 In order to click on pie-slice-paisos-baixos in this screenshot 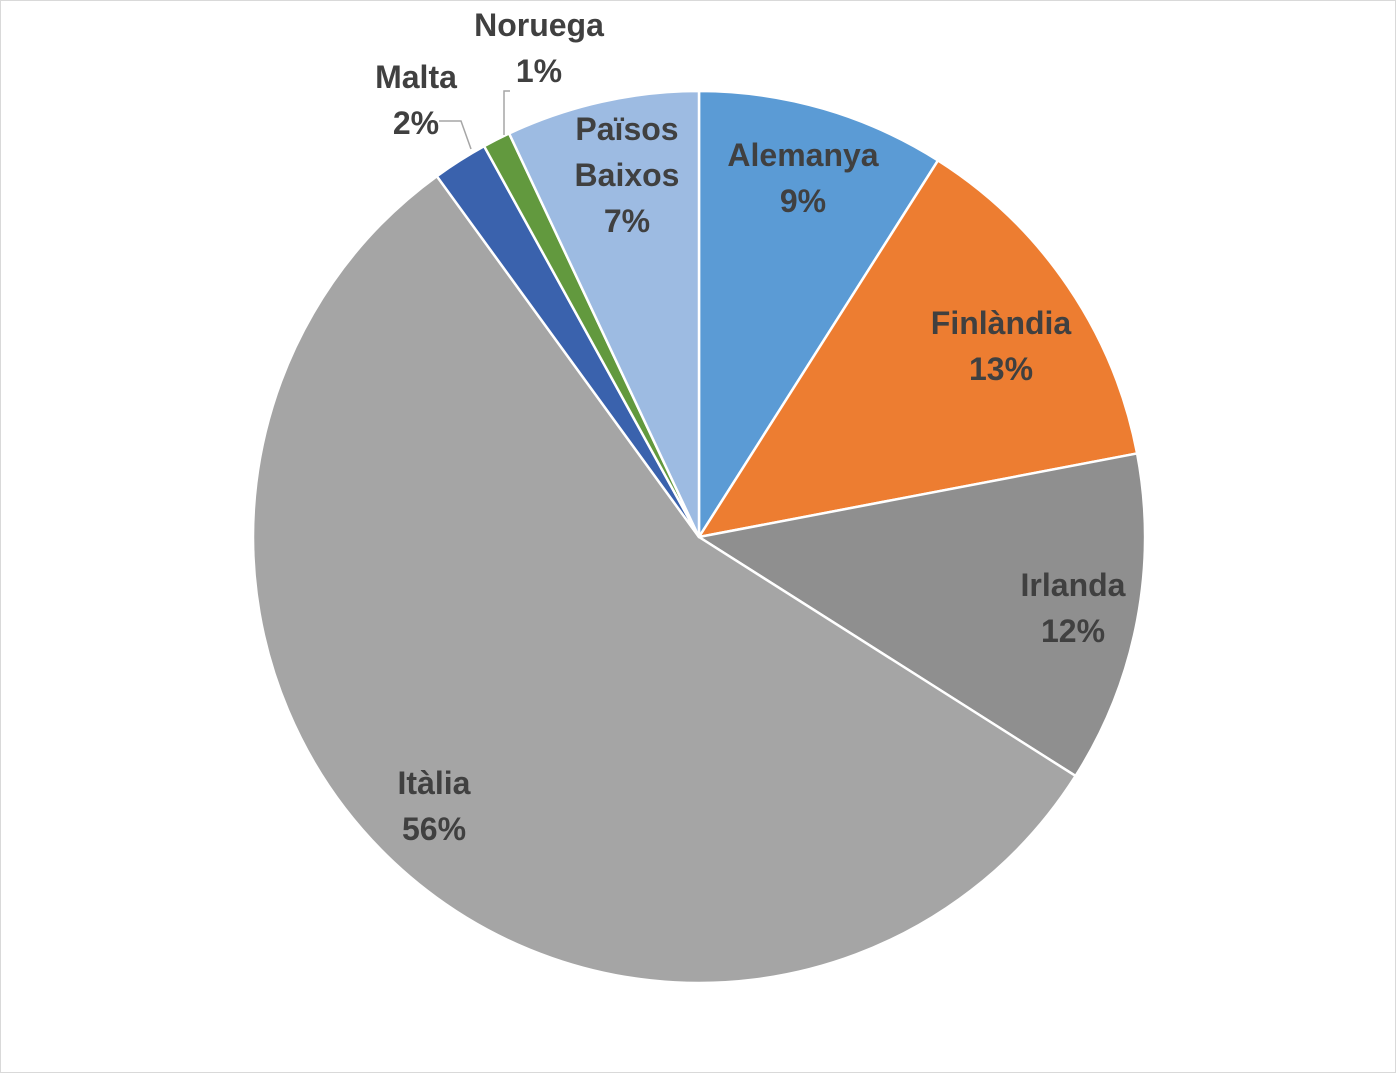, I will do `click(604, 314)`.